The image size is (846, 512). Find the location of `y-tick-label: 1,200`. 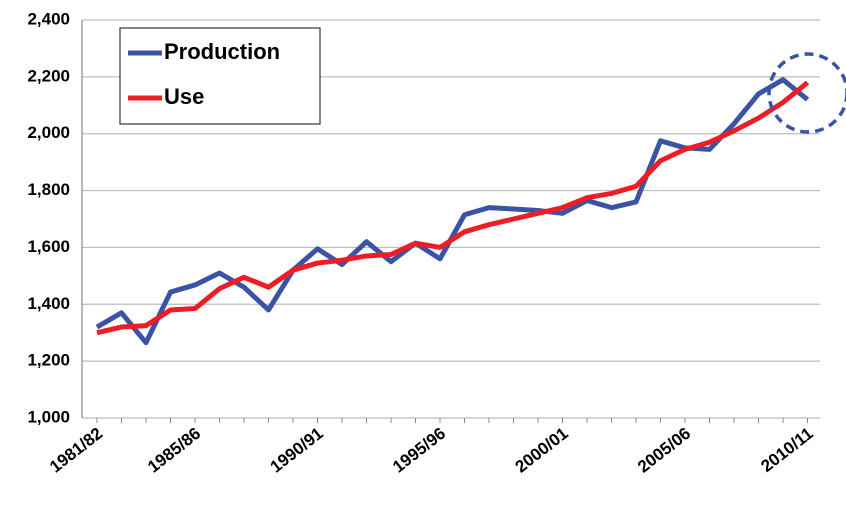

y-tick-label: 1,200 is located at coordinates (48, 360).